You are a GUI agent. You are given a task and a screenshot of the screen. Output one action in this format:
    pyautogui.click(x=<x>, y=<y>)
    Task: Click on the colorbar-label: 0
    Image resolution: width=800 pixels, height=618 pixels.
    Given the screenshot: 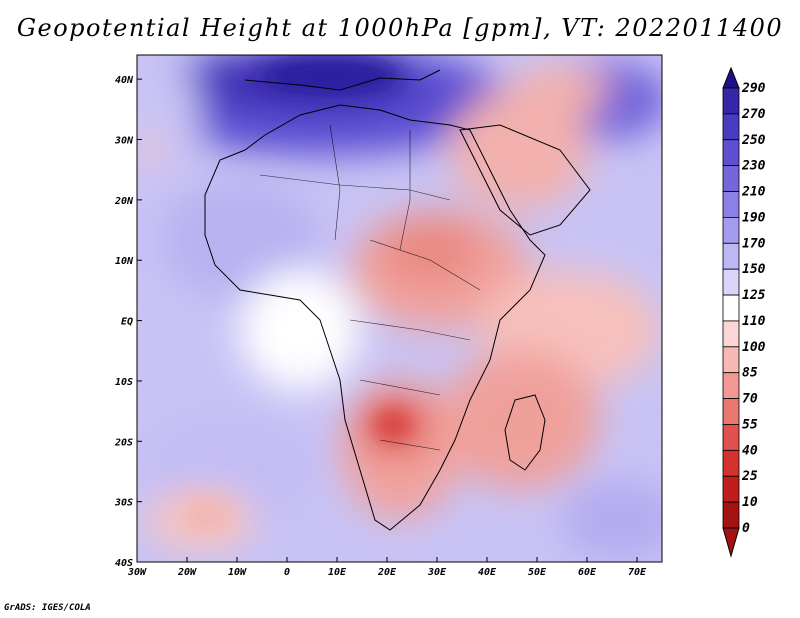 What is the action you would take?
    pyautogui.click(x=746, y=528)
    